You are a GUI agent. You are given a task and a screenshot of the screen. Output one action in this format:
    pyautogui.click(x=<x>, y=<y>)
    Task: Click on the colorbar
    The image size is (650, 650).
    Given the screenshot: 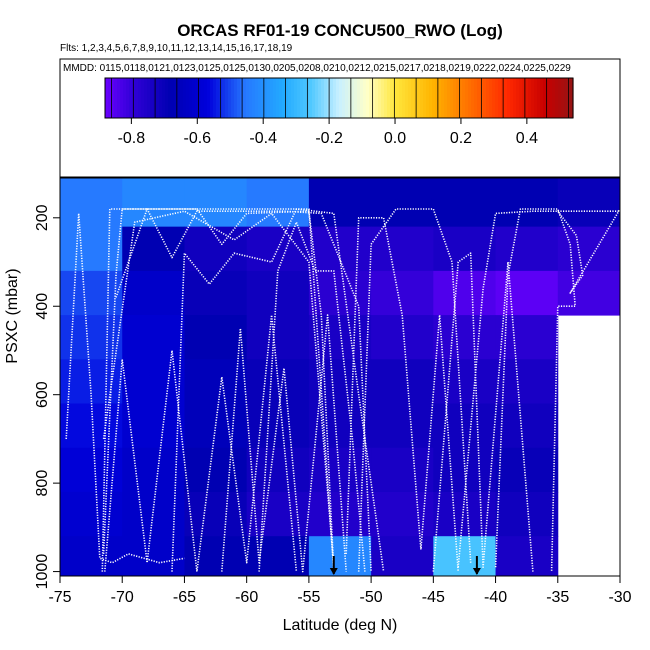 What is the action you would take?
    pyautogui.click(x=339, y=98)
    